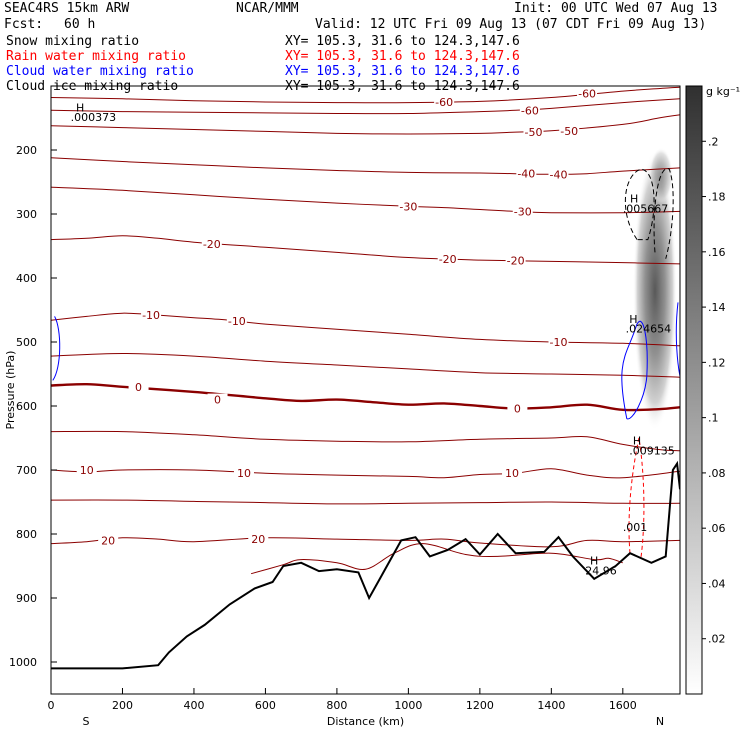 The height and width of the screenshot is (740, 740). I want to click on y-tick-label: 500, so click(26, 342).